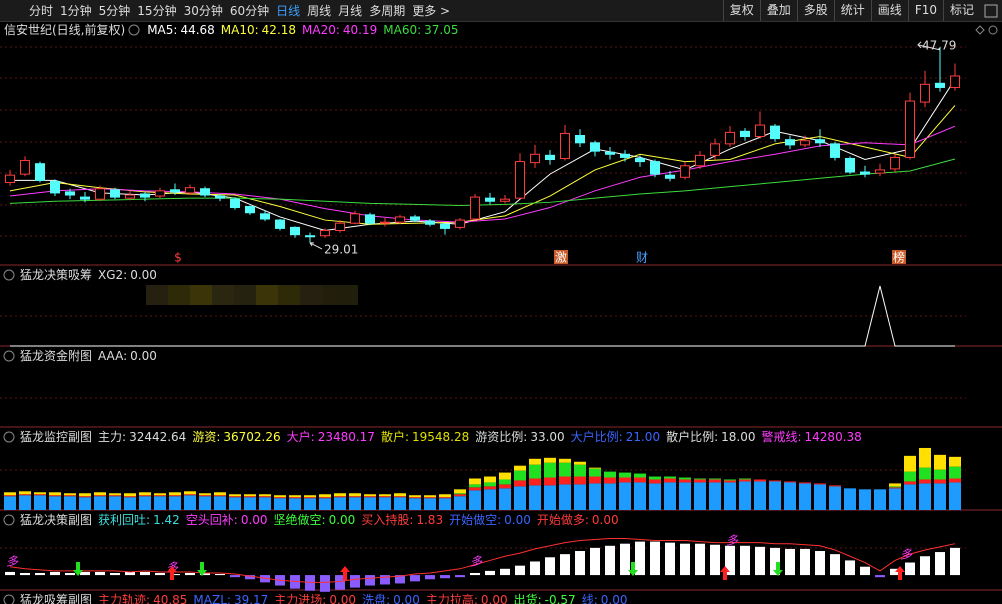  I want to click on indicator-label: 大户比例:, so click(596, 437).